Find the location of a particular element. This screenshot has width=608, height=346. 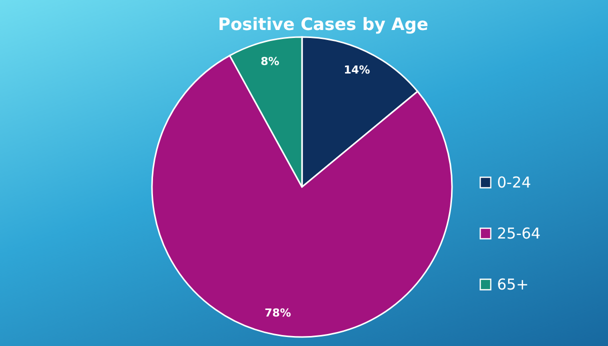

legend-label: 0-24 is located at coordinates (514, 183).